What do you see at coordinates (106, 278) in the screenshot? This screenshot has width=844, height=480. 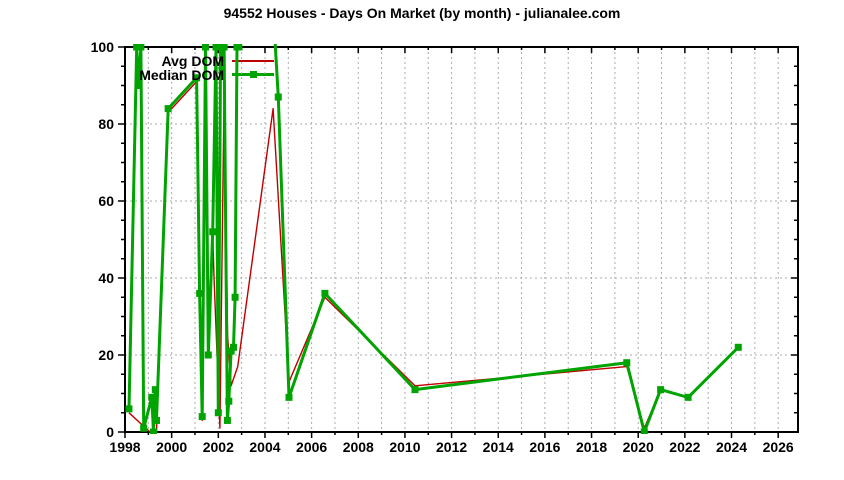 I see `y-axis-tick-label: 40` at bounding box center [106, 278].